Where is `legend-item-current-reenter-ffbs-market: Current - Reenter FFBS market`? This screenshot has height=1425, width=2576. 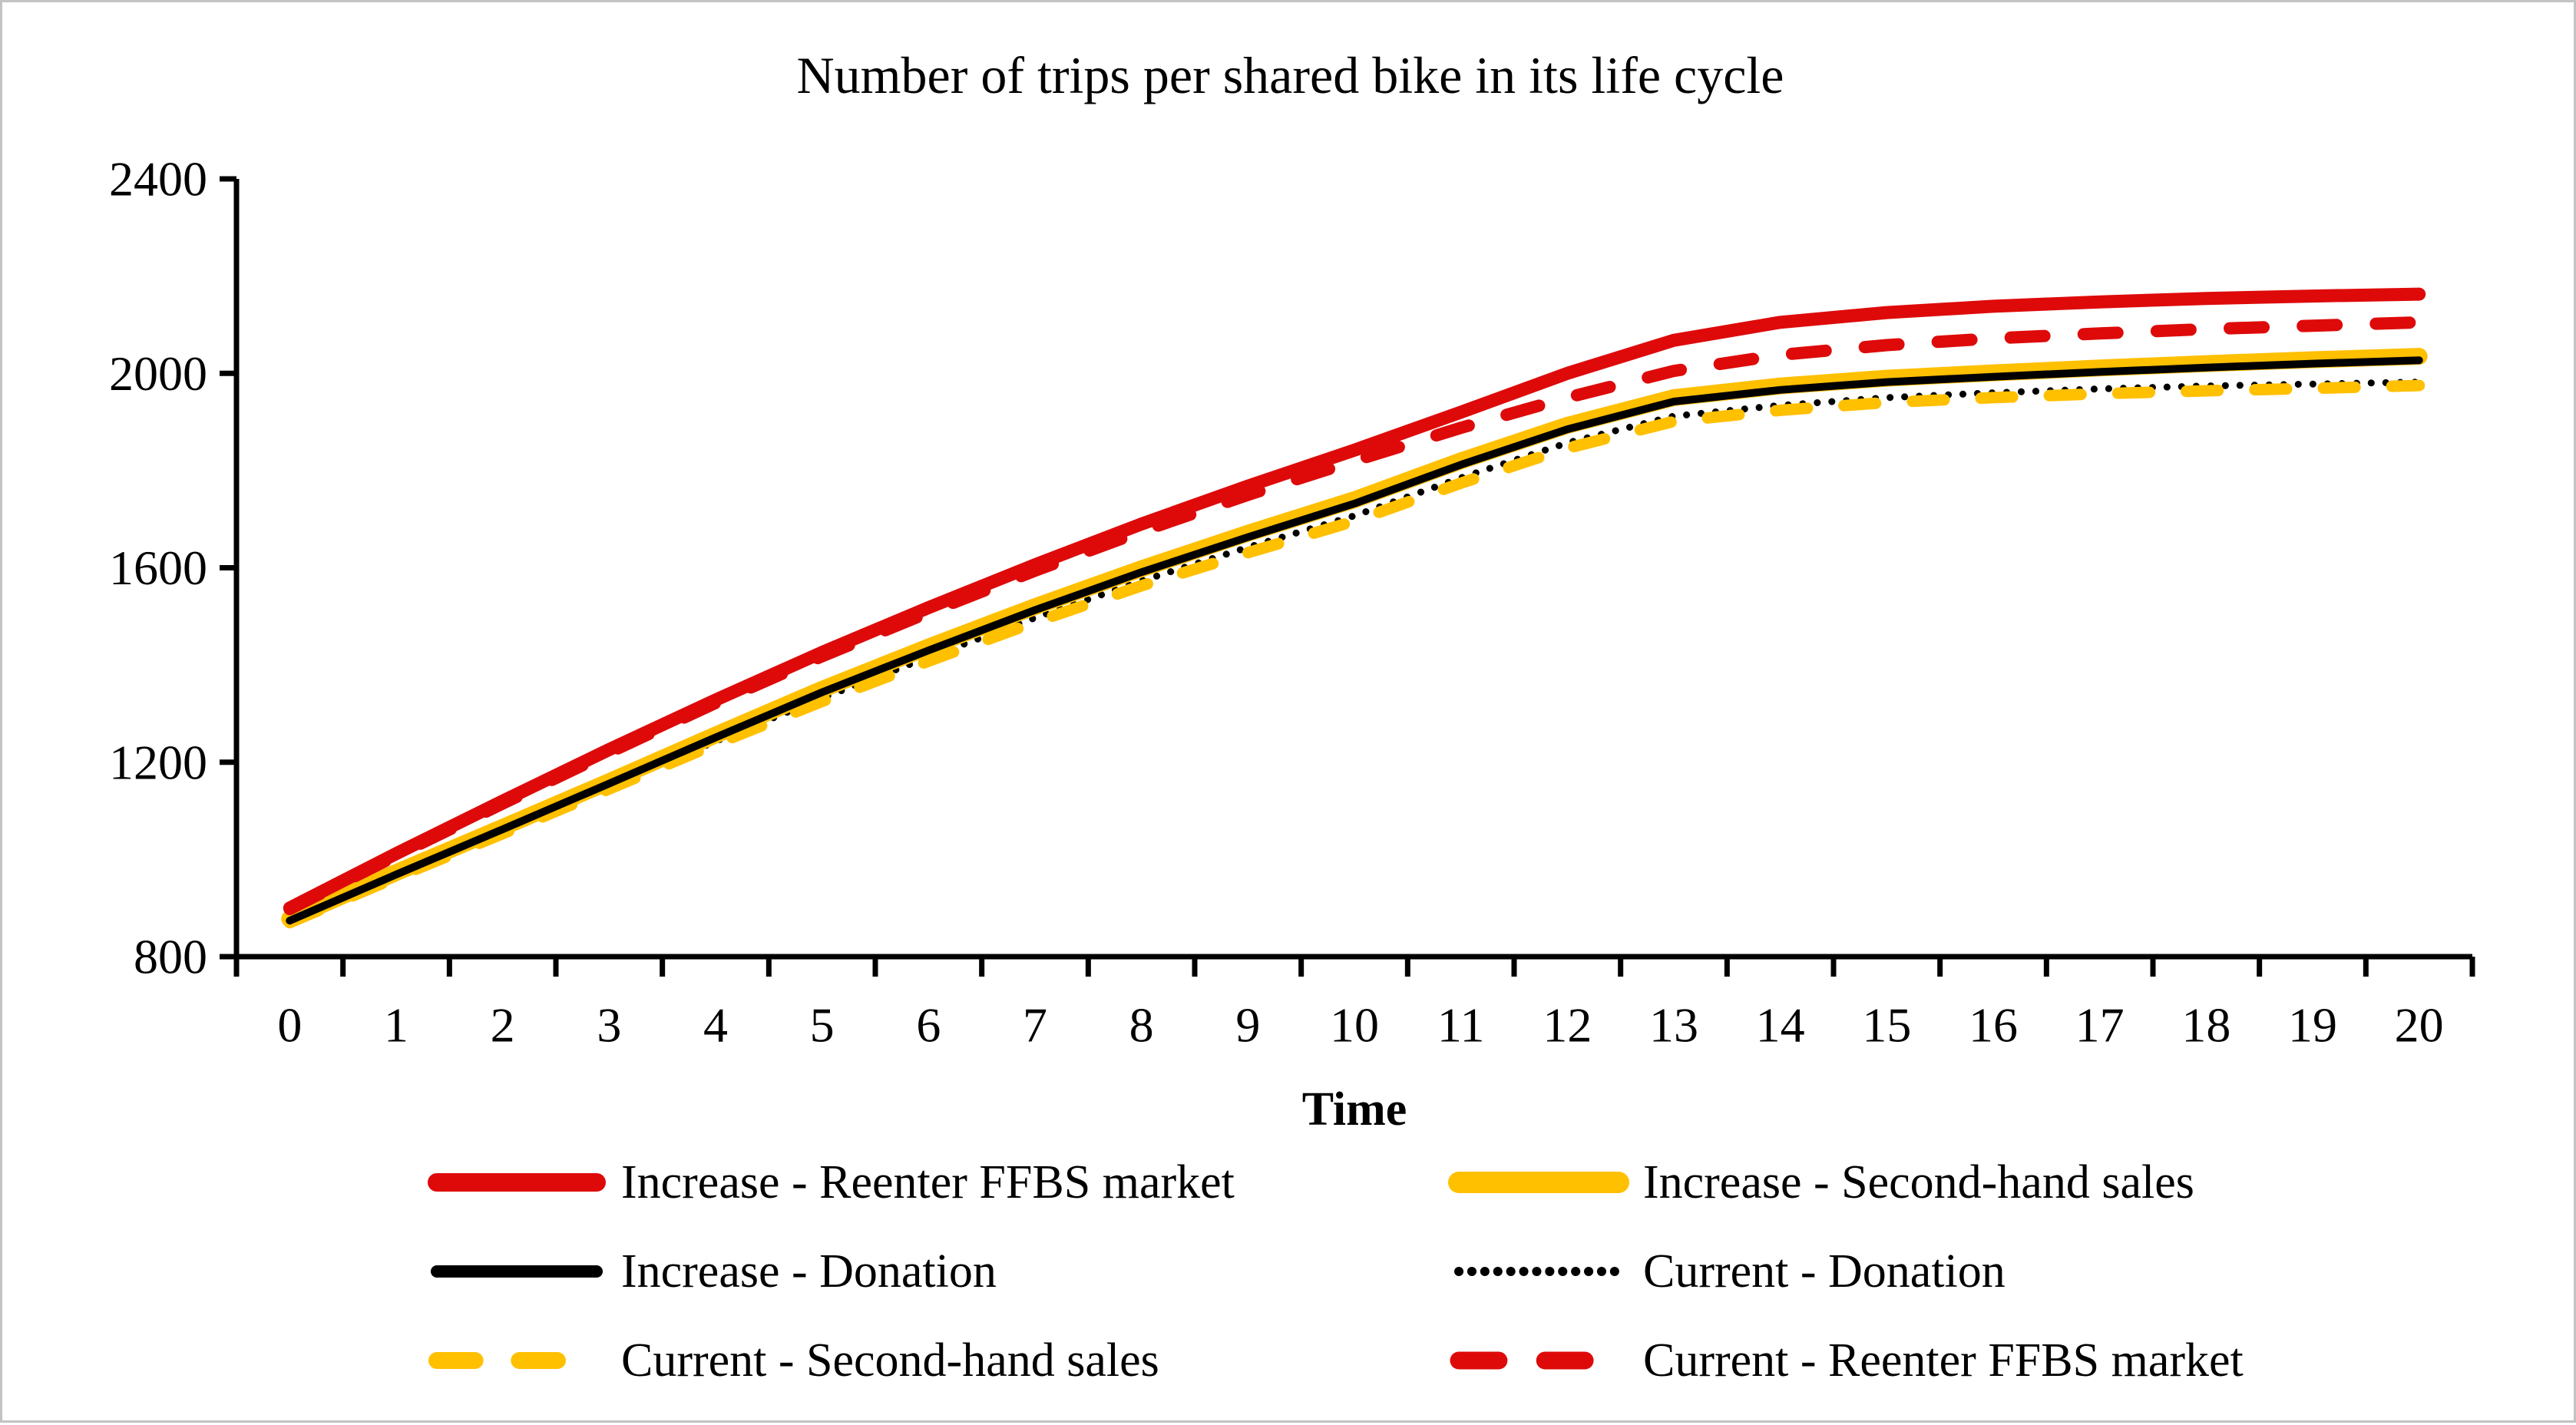
legend-item-current-reenter-ffbs-market: Current - Reenter FFBS market is located at coordinates (1846, 1360).